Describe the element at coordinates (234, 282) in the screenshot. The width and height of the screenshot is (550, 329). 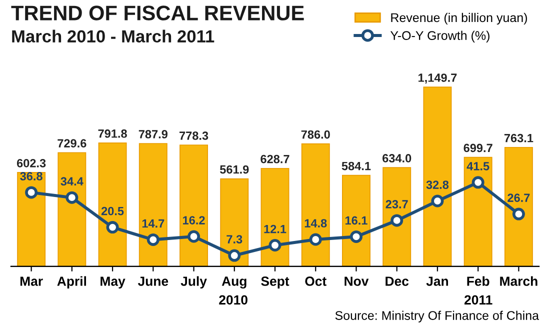
I see `x-tick-label: Aug` at that location.